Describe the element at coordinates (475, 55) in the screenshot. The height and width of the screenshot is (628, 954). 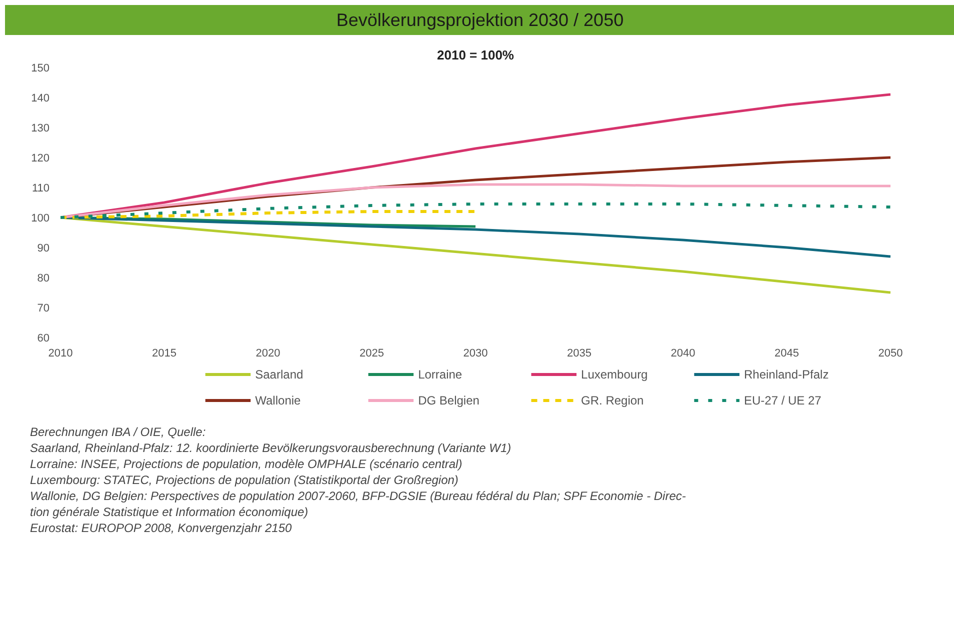
I see `chart-subtitle: 2010 = 100%` at that location.